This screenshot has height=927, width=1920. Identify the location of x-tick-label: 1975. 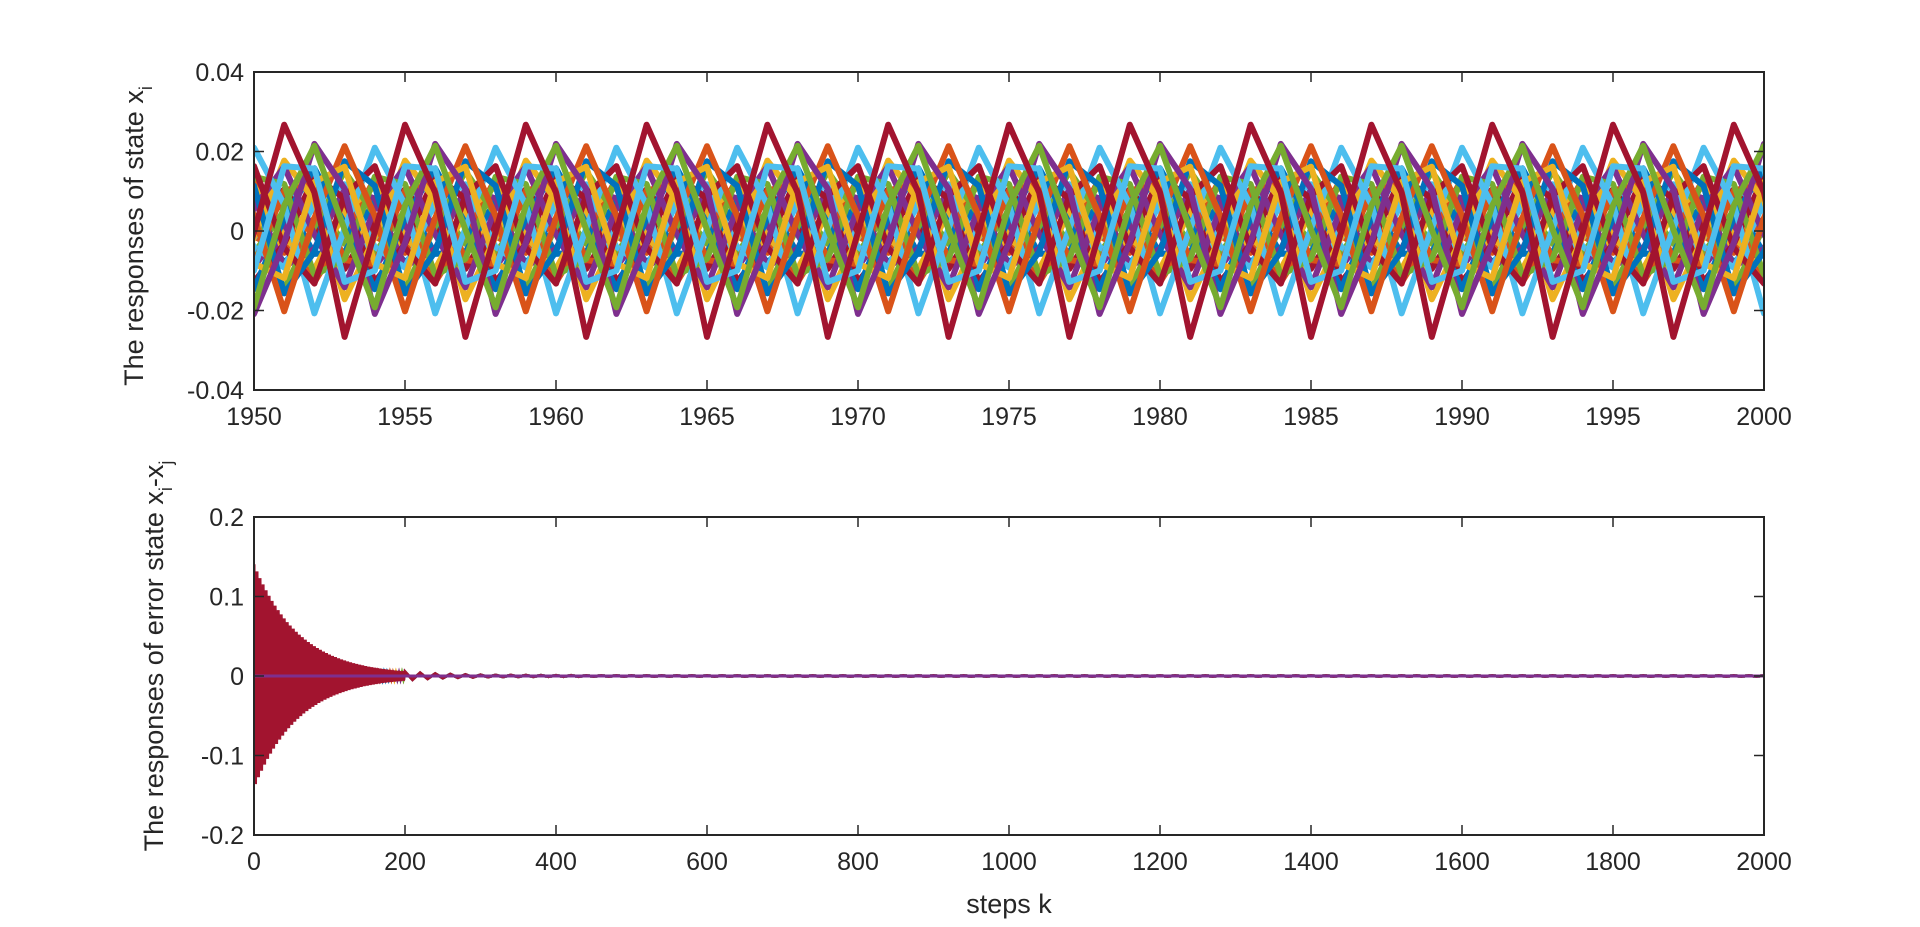
(1009, 417).